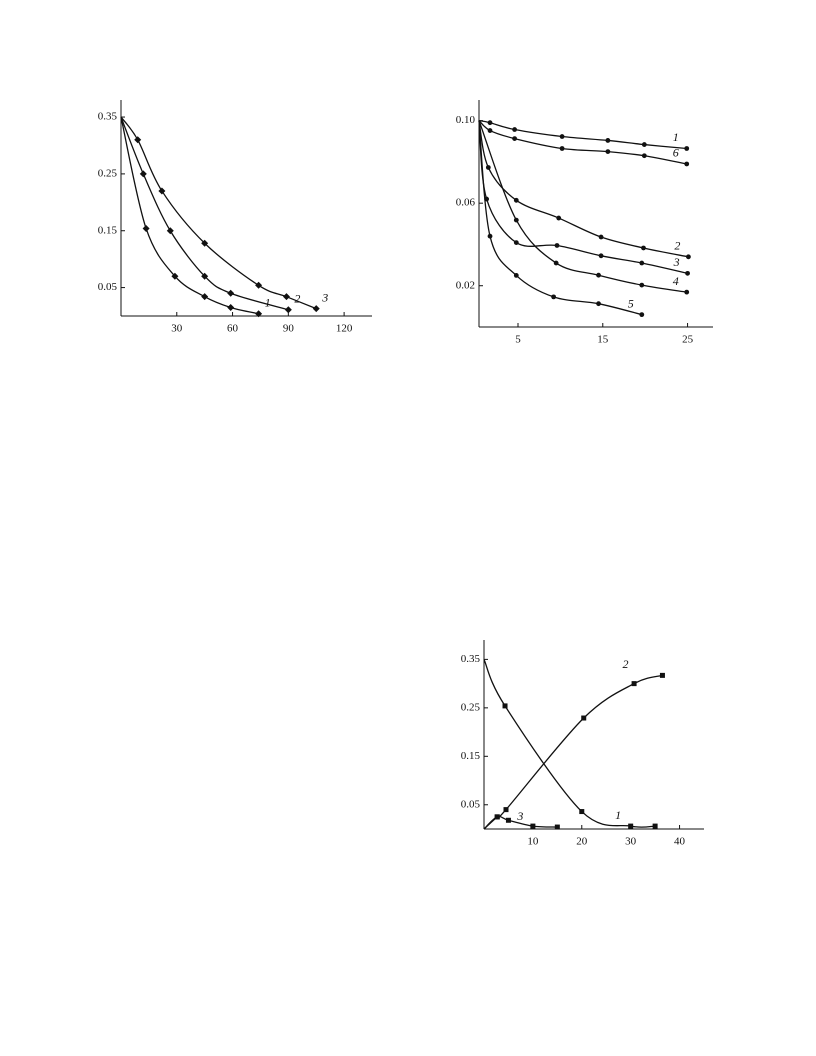 The width and height of the screenshot is (816, 1056). What do you see at coordinates (603, 340) in the screenshot?
I see `x-tick-label: 15` at bounding box center [603, 340].